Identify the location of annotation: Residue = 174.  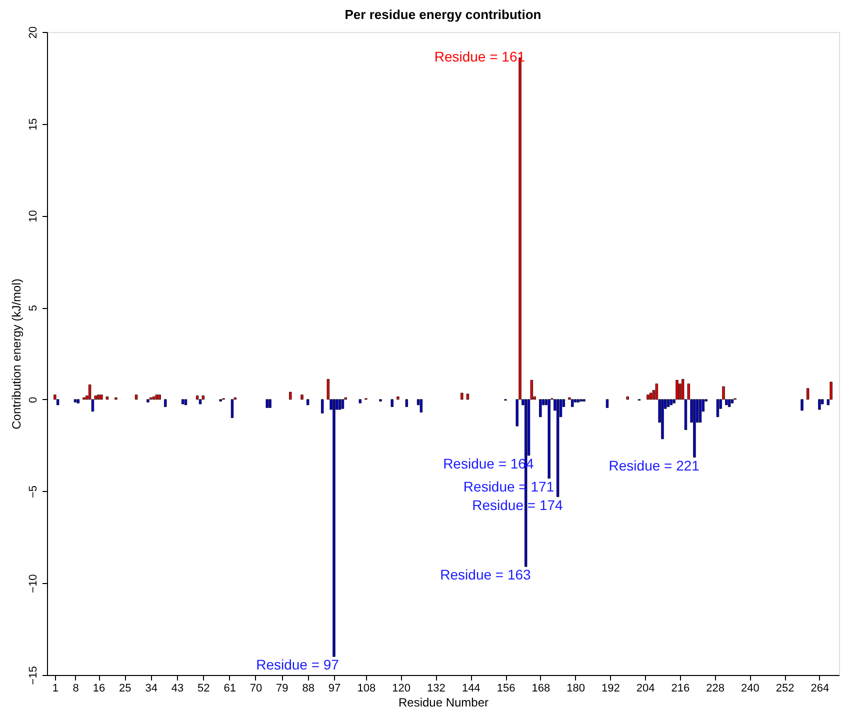
(518, 504).